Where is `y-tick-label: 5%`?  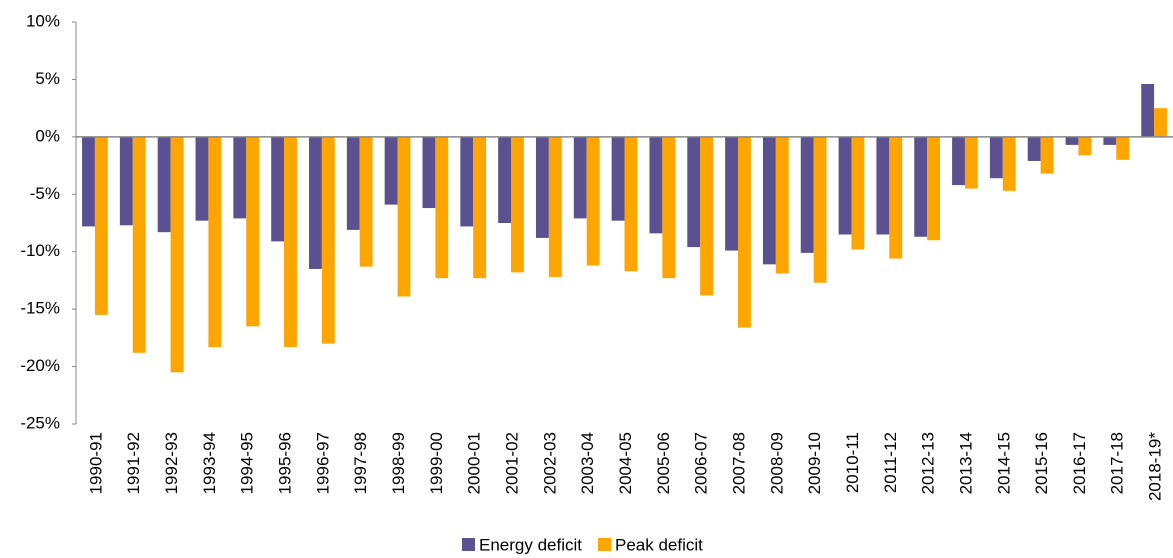
y-tick-label: 5% is located at coordinates (47, 78).